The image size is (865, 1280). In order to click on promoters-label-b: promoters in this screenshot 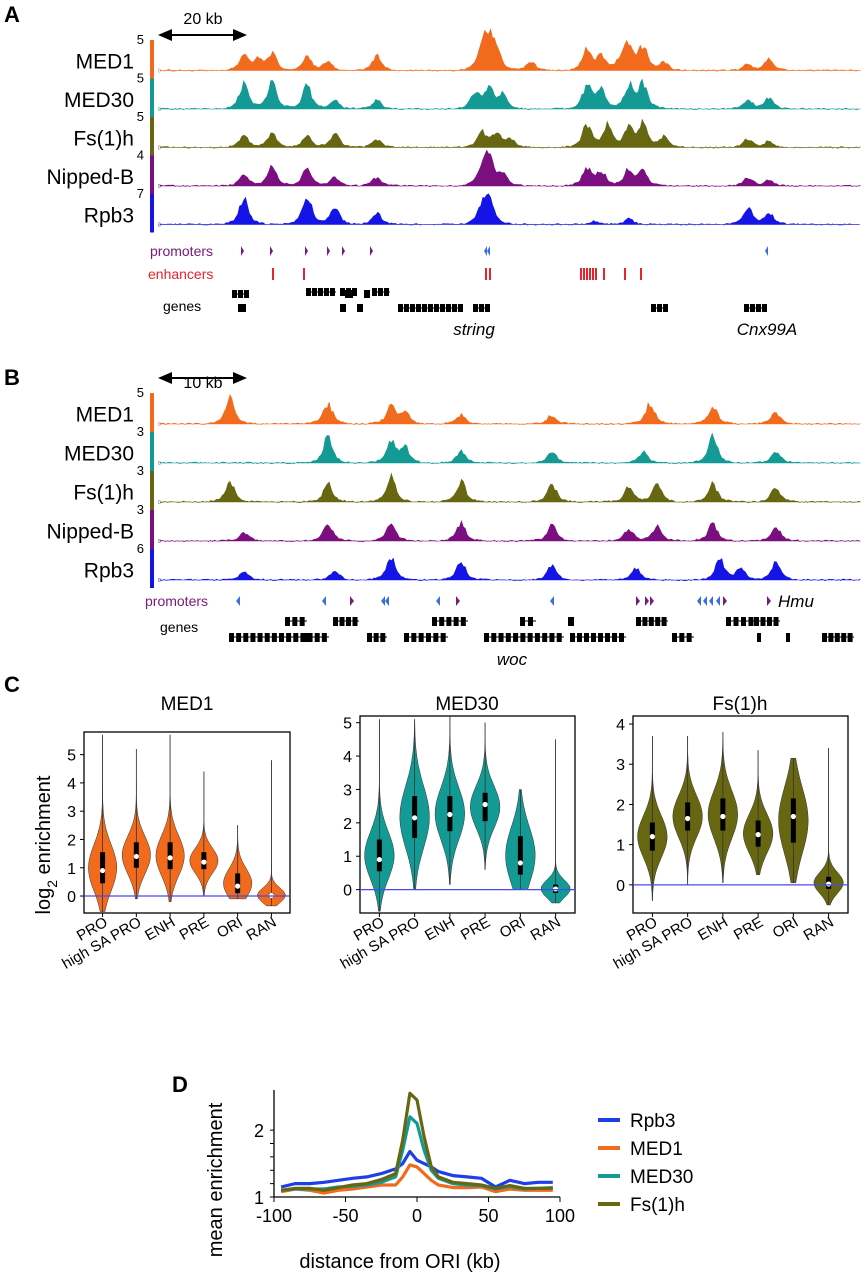, I will do `click(176, 601)`.